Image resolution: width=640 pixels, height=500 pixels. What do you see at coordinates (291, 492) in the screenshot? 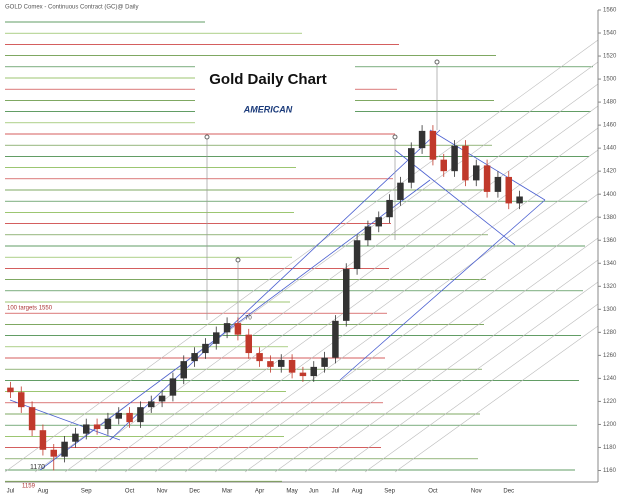
I see `x-tick-label: May` at bounding box center [291, 492].